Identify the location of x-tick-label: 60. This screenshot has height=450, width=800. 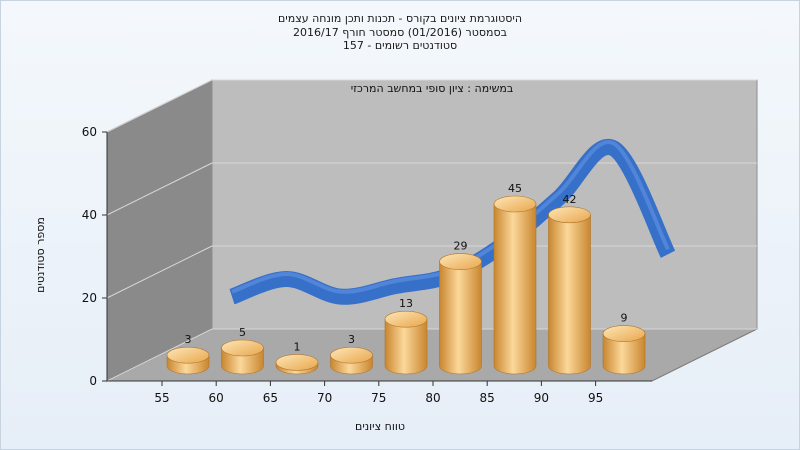
(216, 398).